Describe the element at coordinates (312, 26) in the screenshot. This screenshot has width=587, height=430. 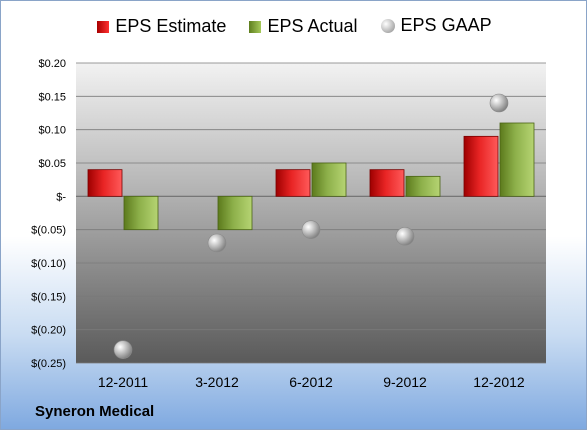
I see `legend-label-actual: EPS Actual` at that location.